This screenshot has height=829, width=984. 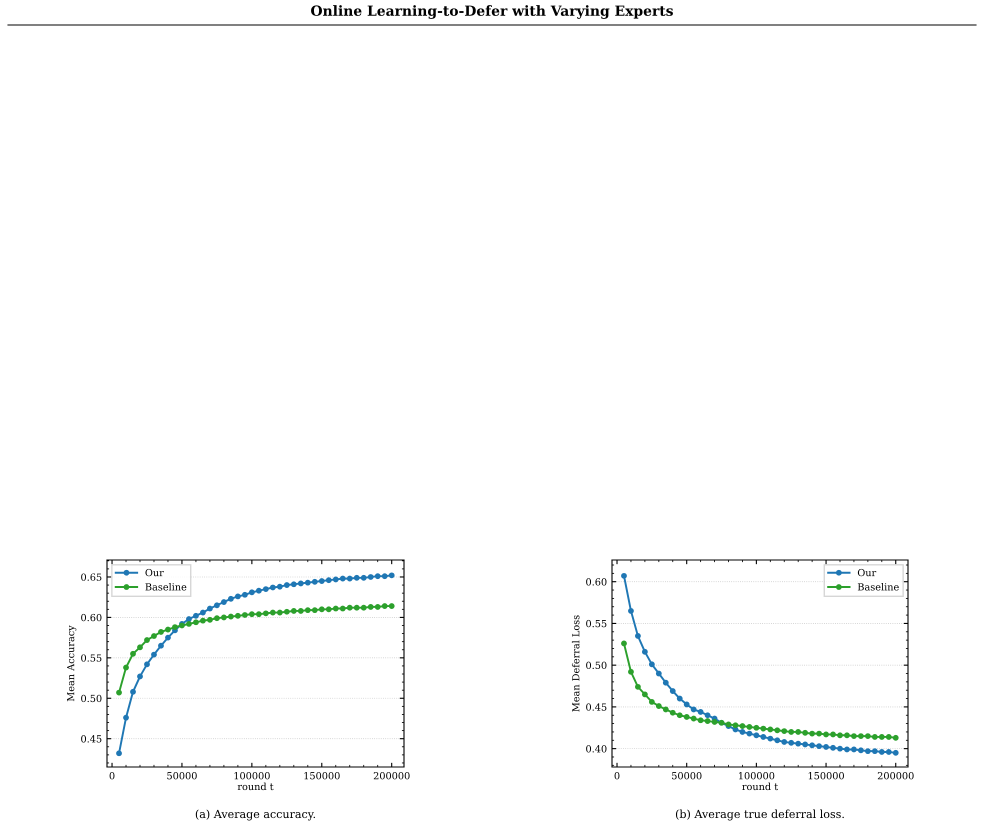 I want to click on x-axis-title: round t, so click(x=256, y=786).